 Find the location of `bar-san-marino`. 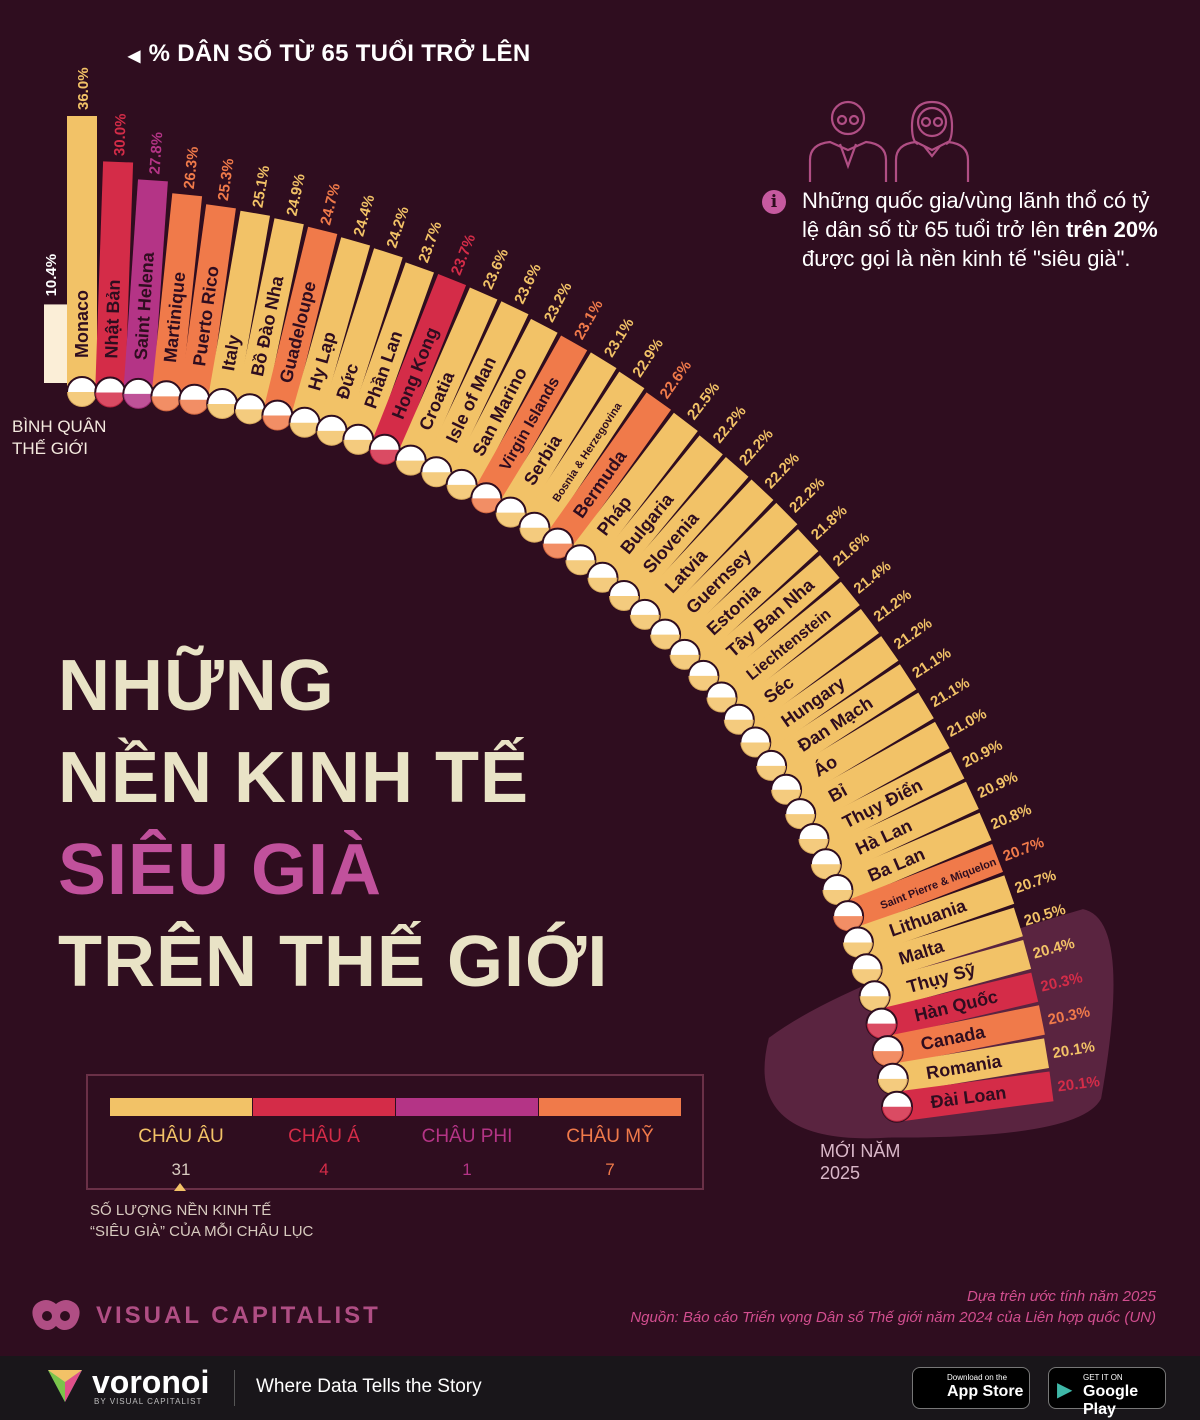

bar-san-marino is located at coordinates (504, 403).